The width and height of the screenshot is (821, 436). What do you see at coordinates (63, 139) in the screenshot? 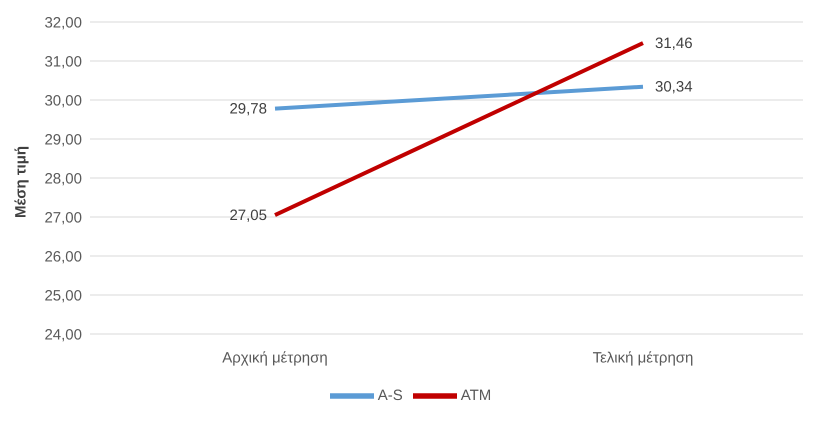
I see `y-tick-label: 29,00` at bounding box center [63, 139].